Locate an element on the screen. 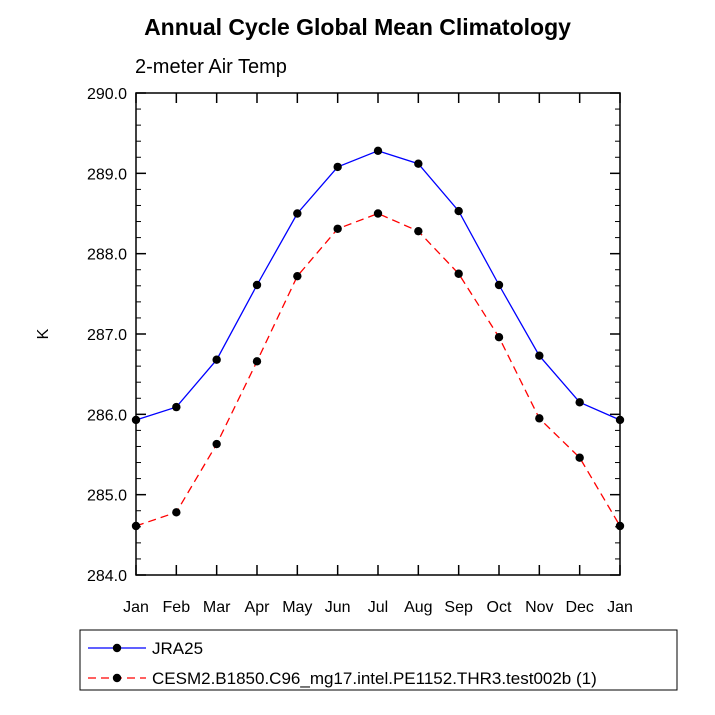 The width and height of the screenshot is (715, 715). y-tick-label: 289.0 is located at coordinates (107, 174).